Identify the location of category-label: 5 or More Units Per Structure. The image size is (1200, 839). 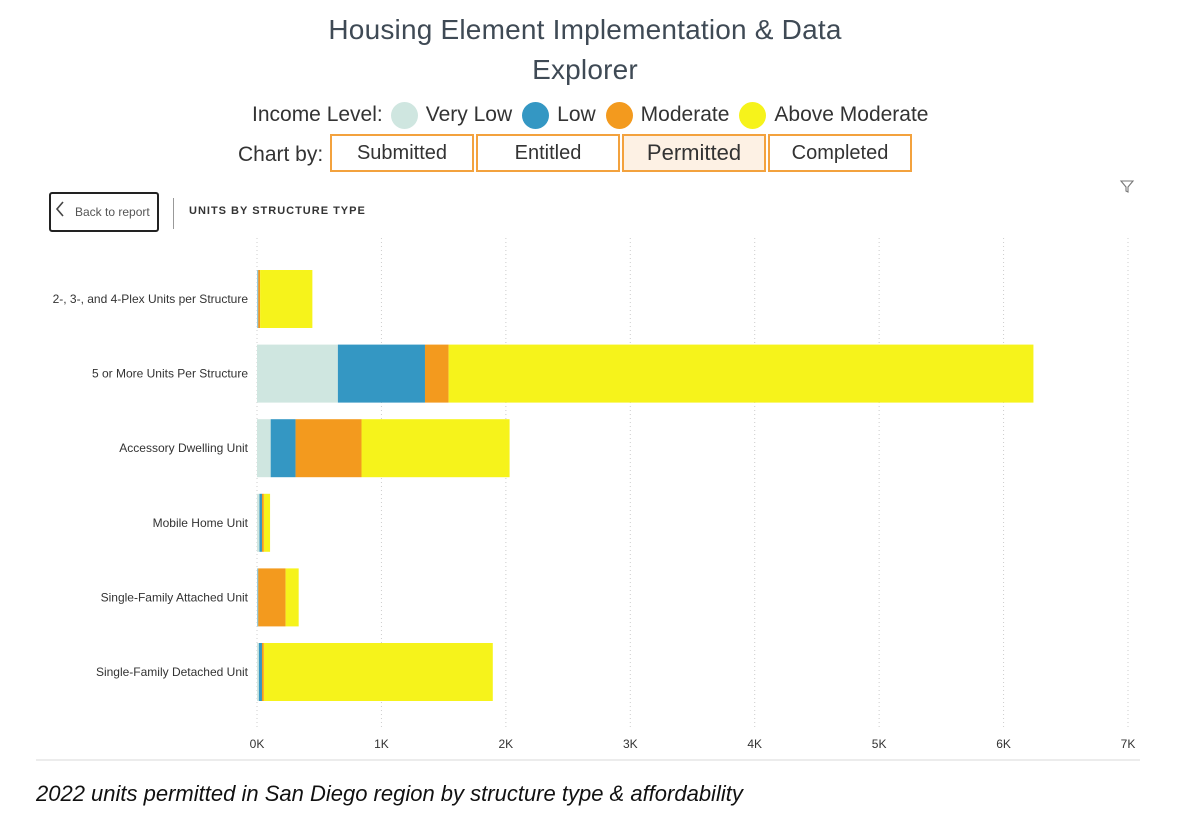
(170, 374).